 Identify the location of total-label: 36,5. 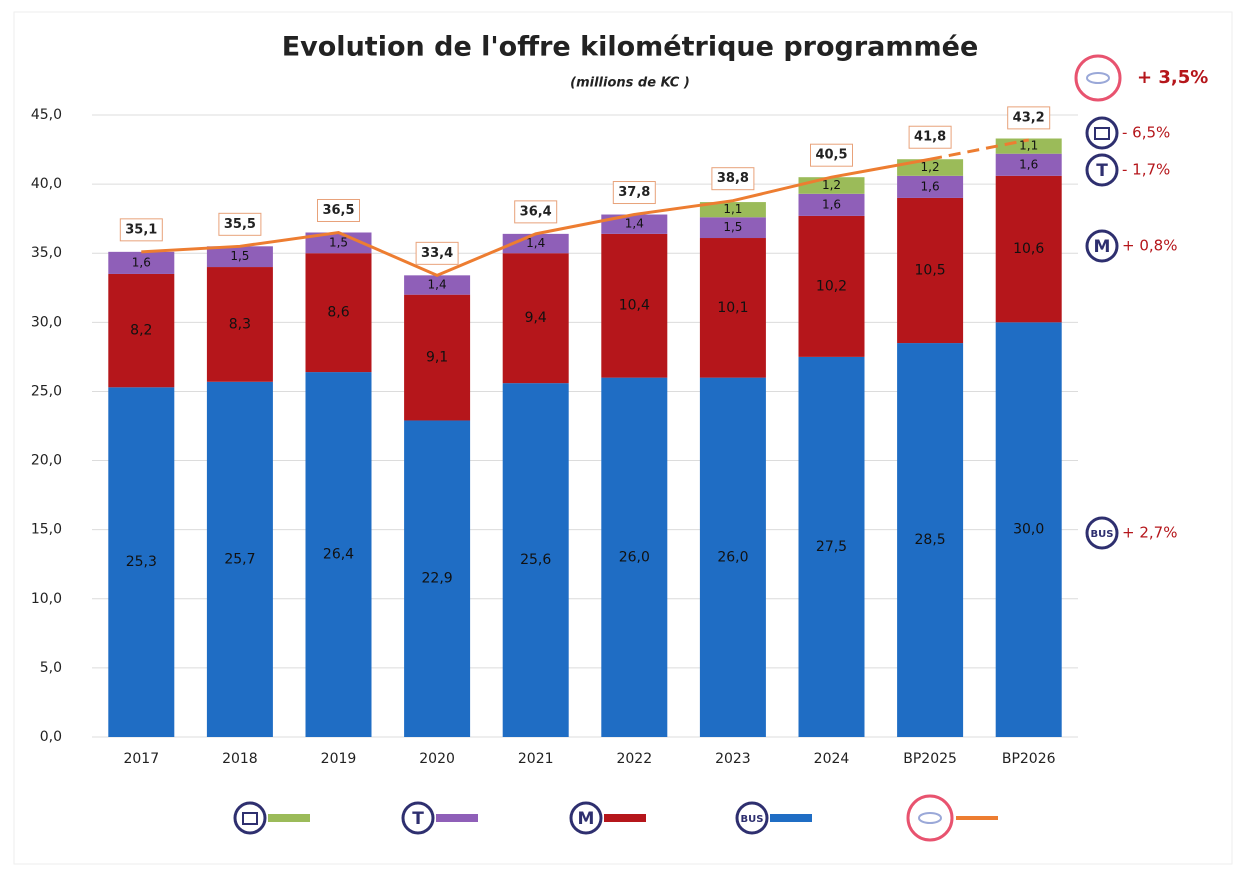
(338, 210).